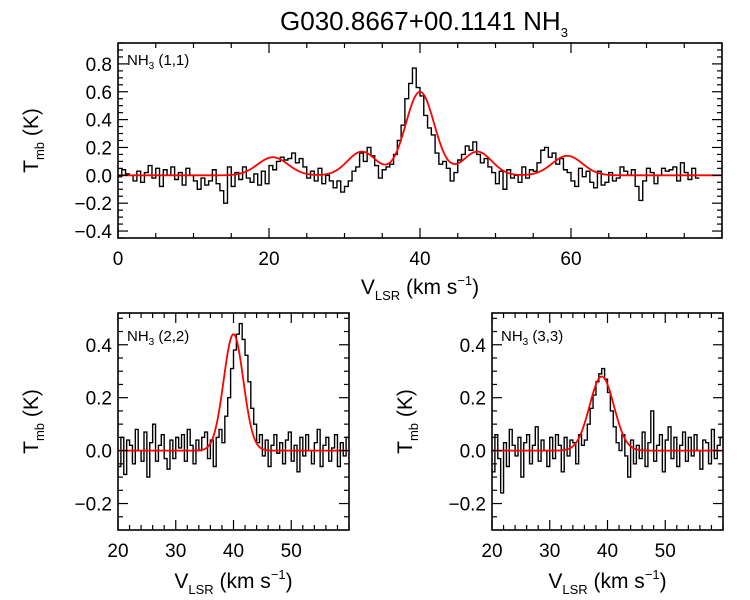 This screenshot has height=600, width=750. Describe the element at coordinates (171, 336) in the screenshot. I see `panel-label-transition: (2,2)` at that location.